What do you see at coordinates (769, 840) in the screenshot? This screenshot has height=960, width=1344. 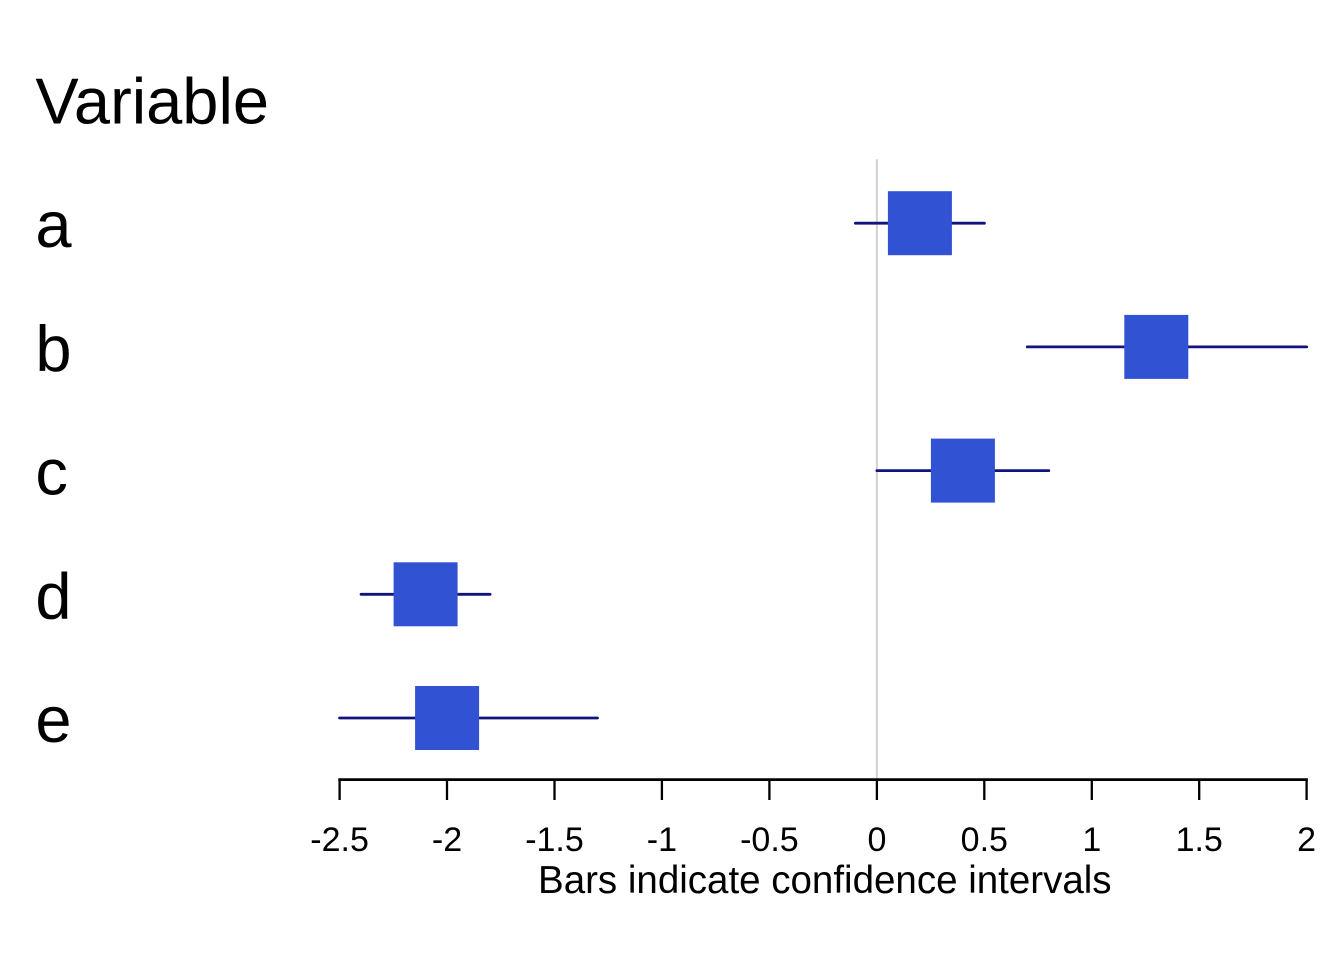 I see `svg-text: -0.5` at bounding box center [769, 840].